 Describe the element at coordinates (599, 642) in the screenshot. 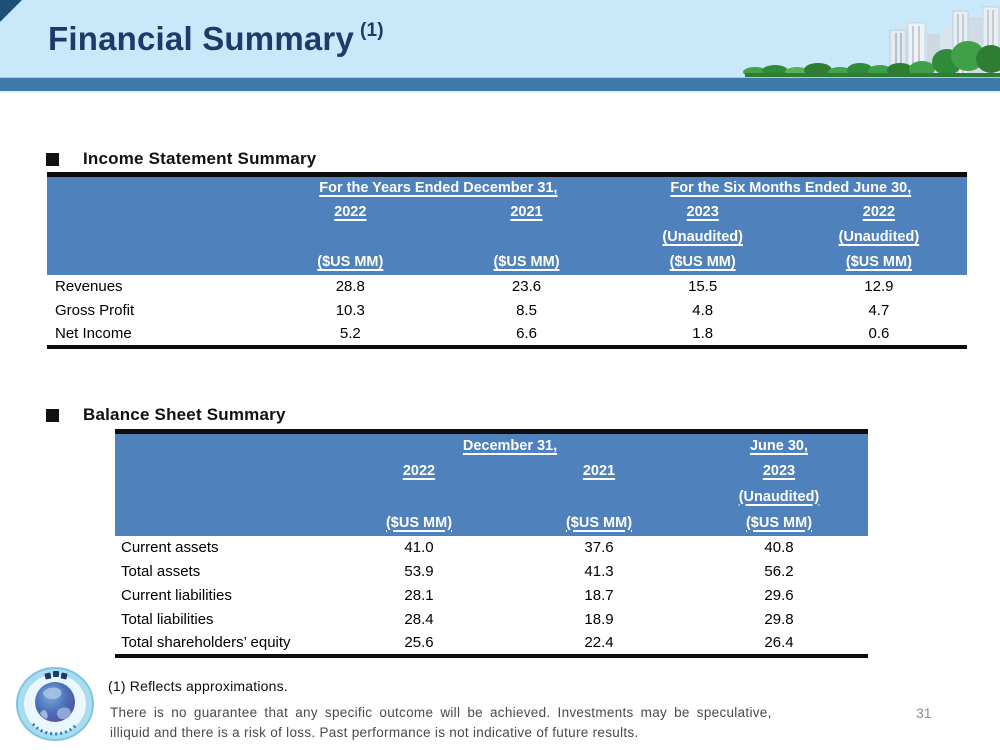

I see `table-cell: 22.4` at that location.